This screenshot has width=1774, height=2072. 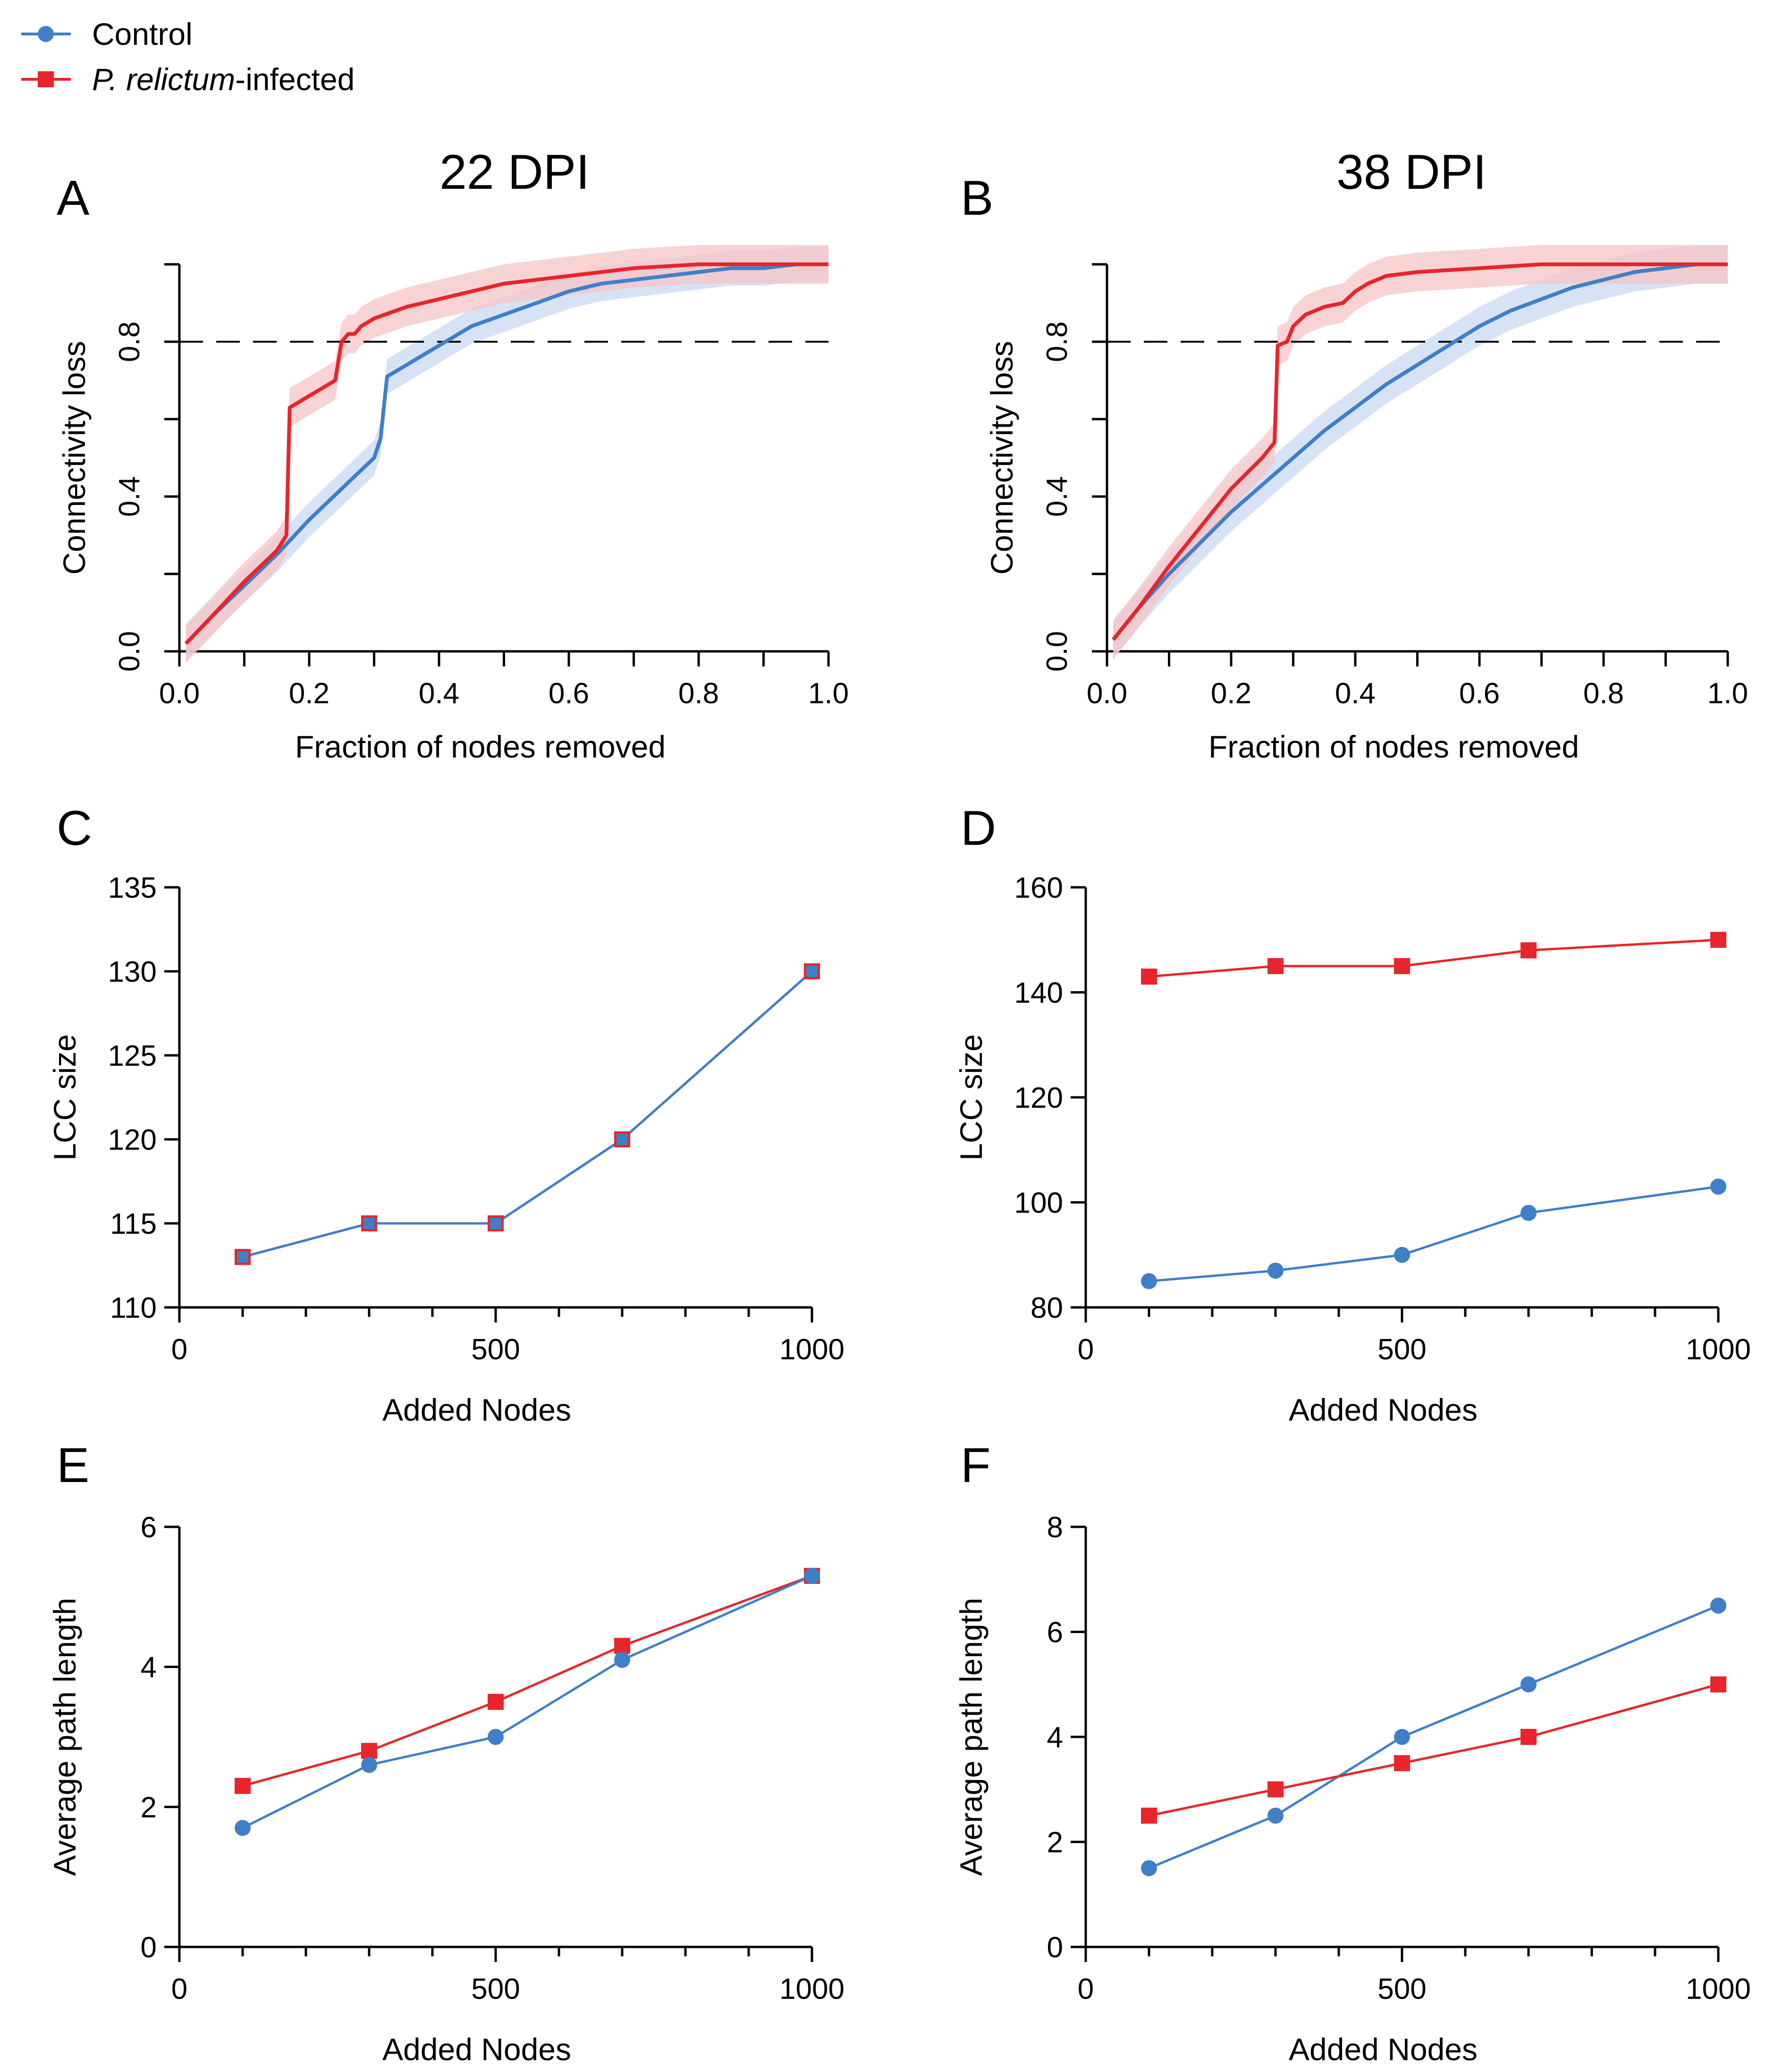 I want to click on y-tick-label-c: 135, so click(x=132, y=888).